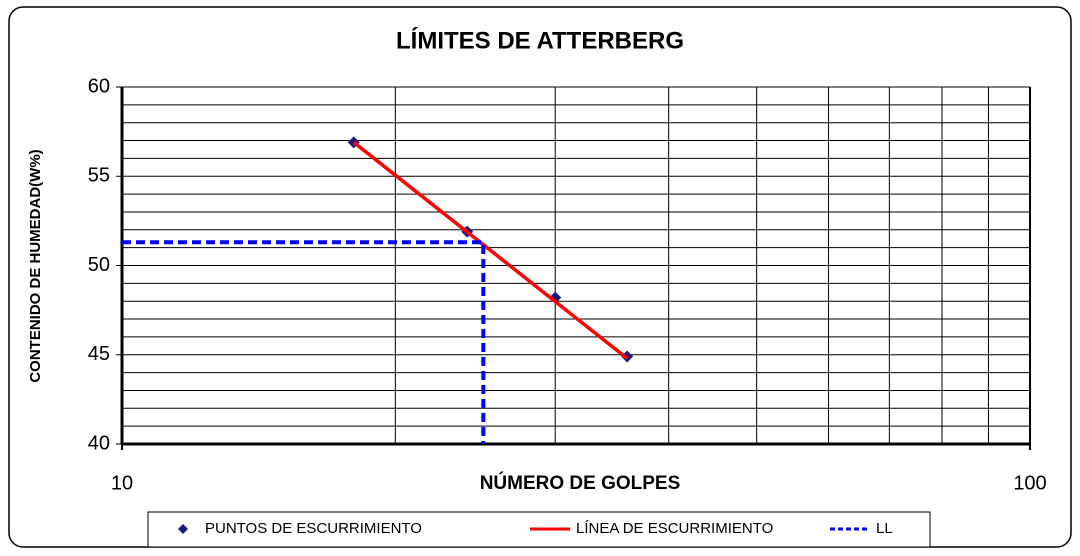 The image size is (1080, 556). What do you see at coordinates (99, 354) in the screenshot?
I see `y-tick-label: 45` at bounding box center [99, 354].